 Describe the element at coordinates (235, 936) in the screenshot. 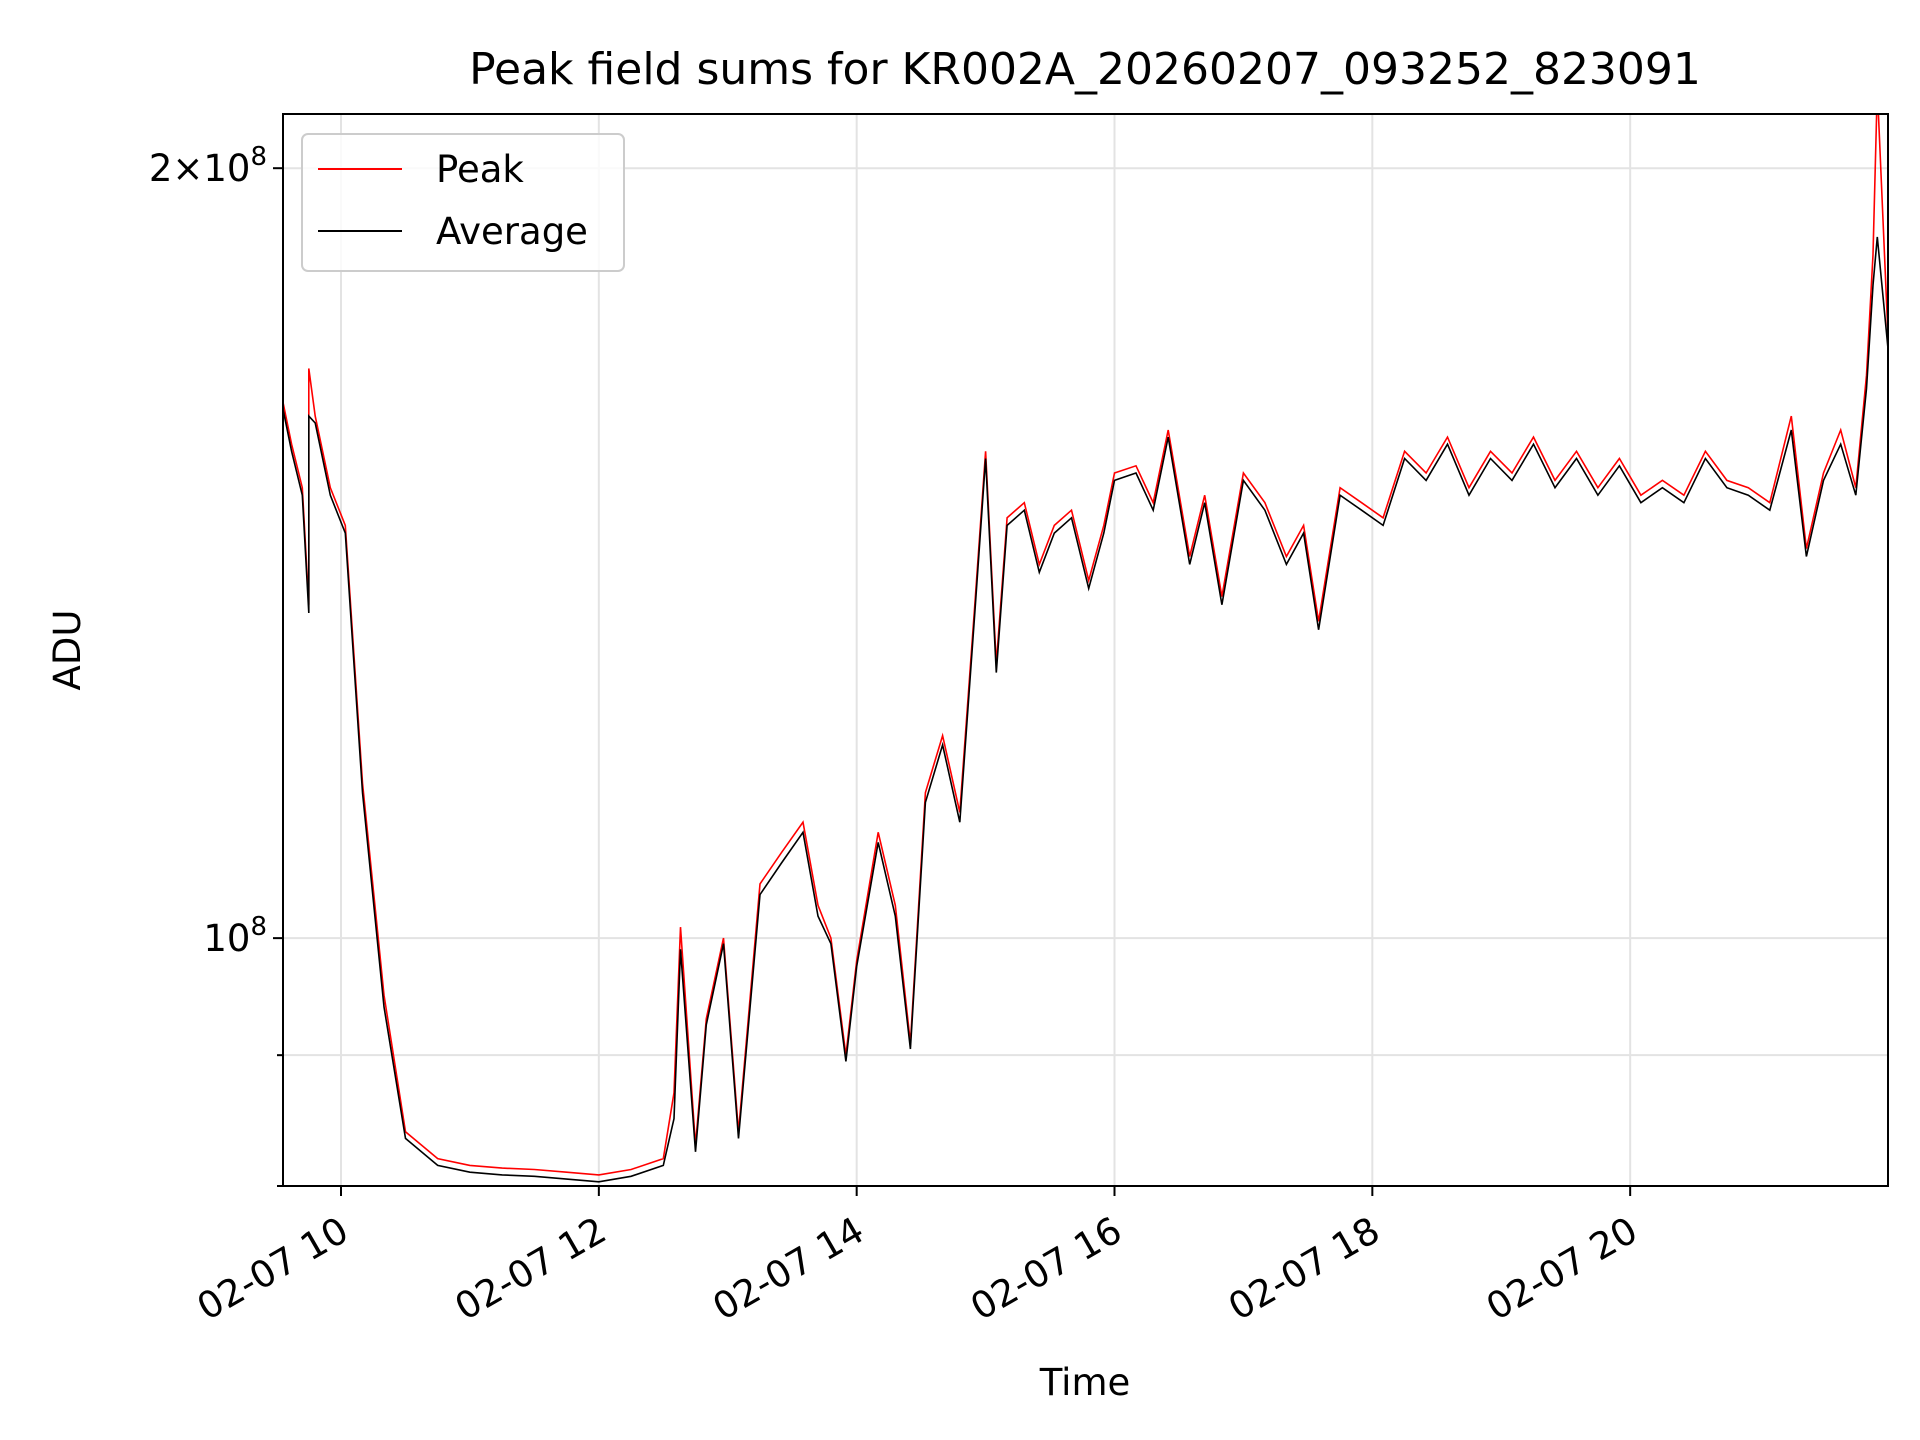

I see `y-tick-label: 108` at that location.